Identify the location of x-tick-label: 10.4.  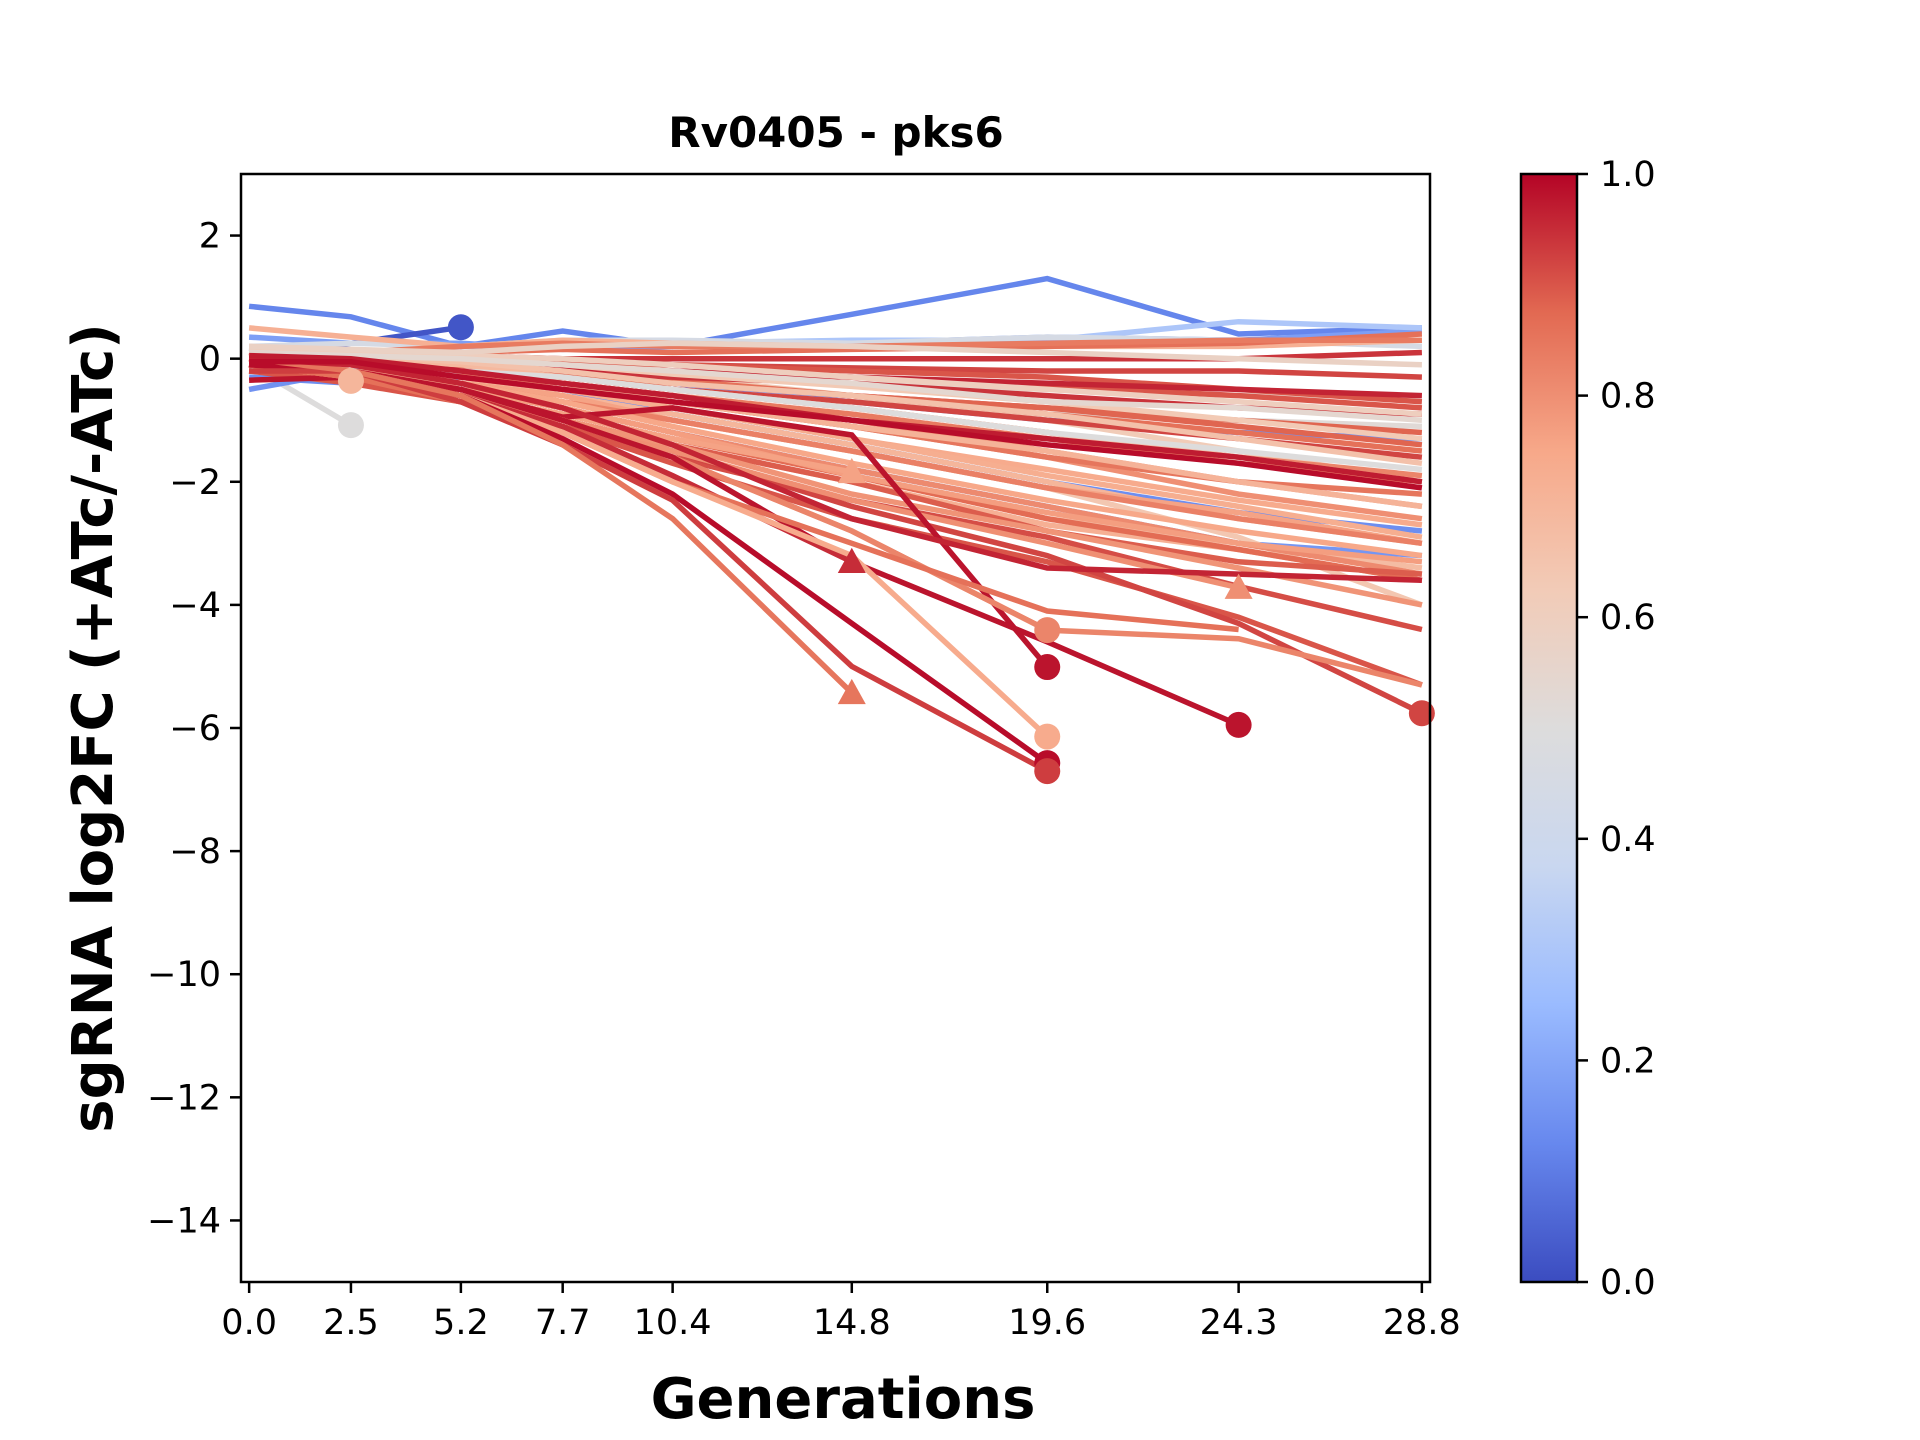
(673, 1323).